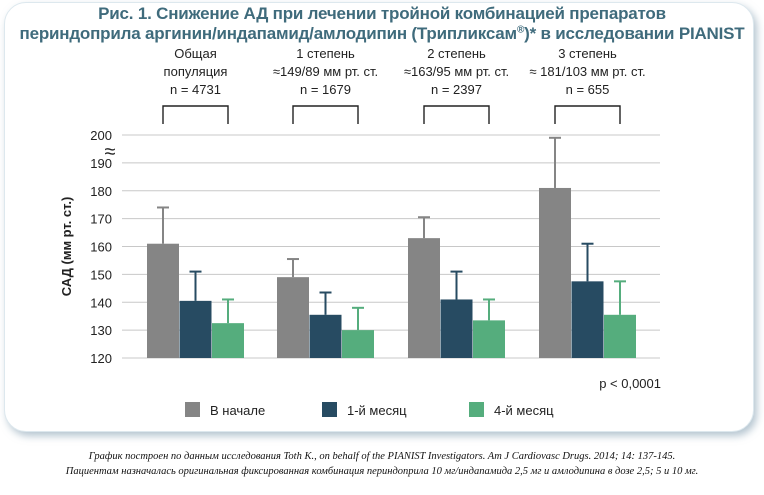 This screenshot has width=764, height=495. I want to click on group-label-line-3: n = 2397, so click(456, 89).